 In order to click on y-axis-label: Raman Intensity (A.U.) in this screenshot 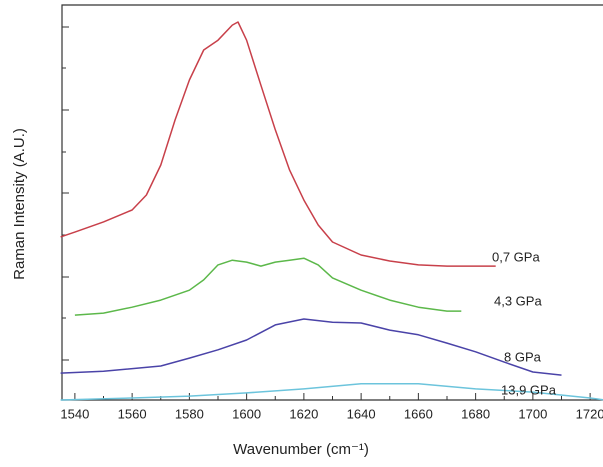, I will do `click(19, 204)`.